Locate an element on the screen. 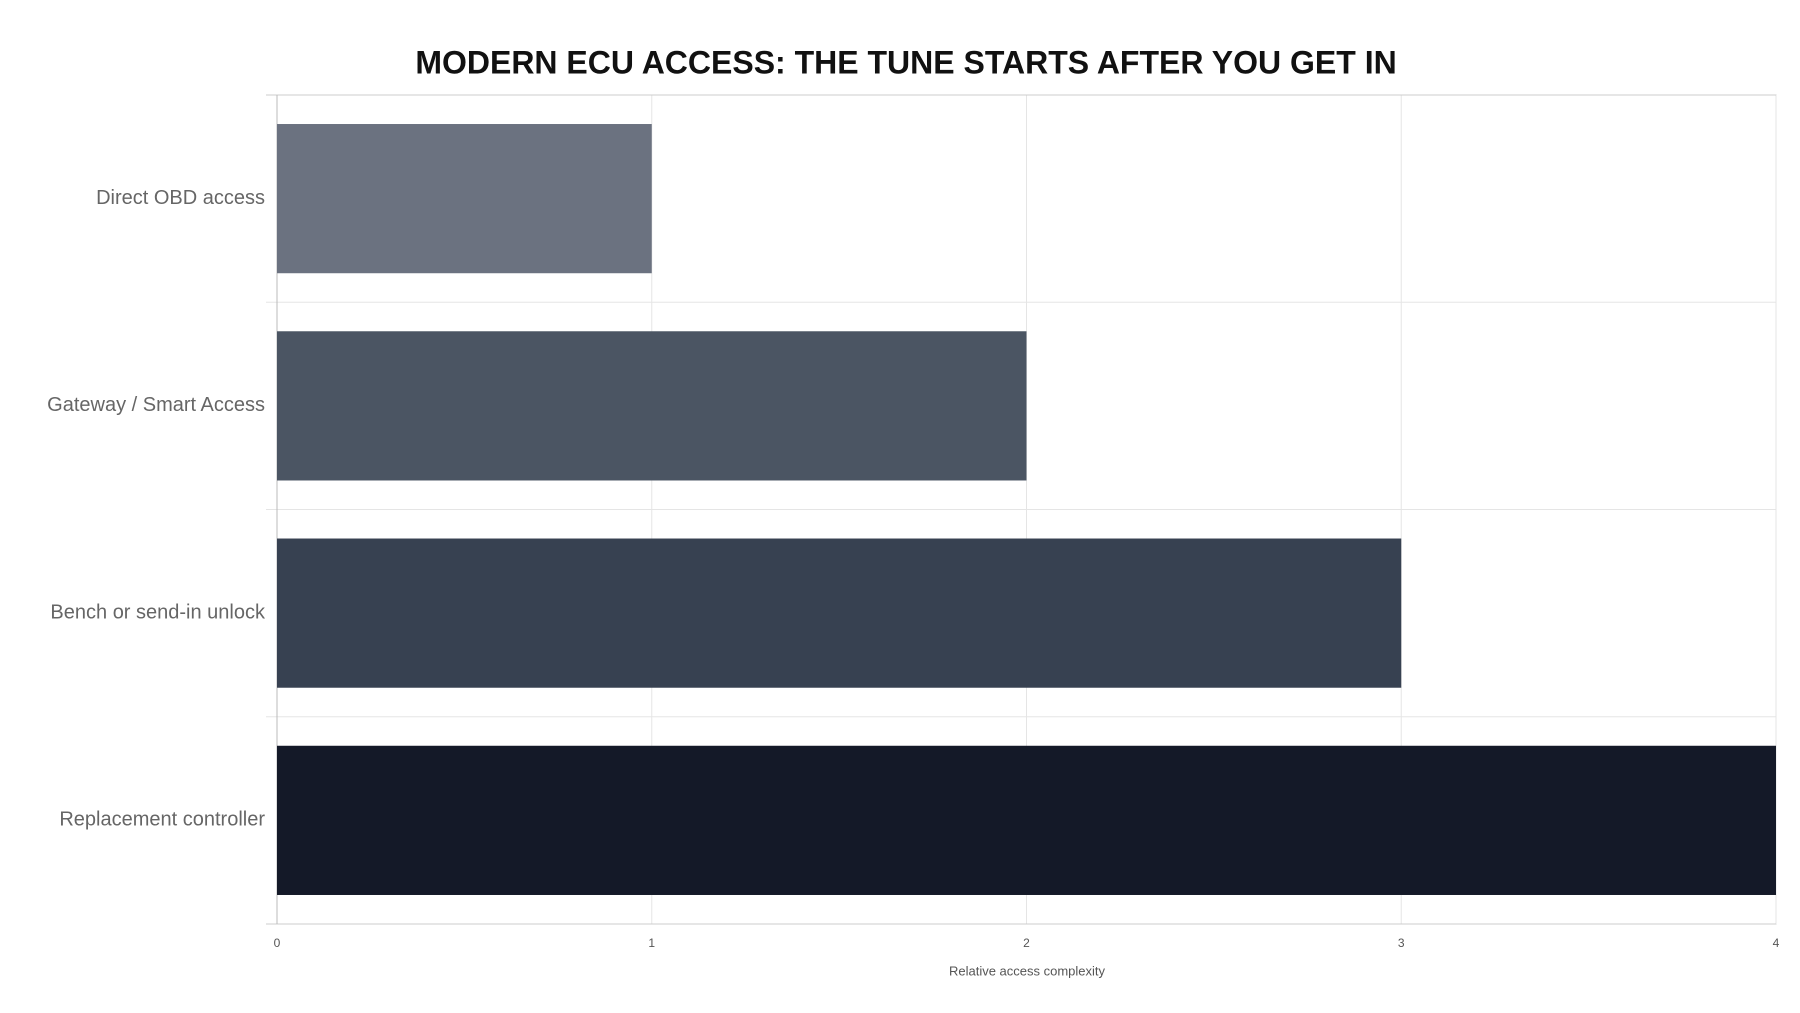 This screenshot has height=1013, width=1800. y-tick-label: Gateway / Smart Access is located at coordinates (156, 405).